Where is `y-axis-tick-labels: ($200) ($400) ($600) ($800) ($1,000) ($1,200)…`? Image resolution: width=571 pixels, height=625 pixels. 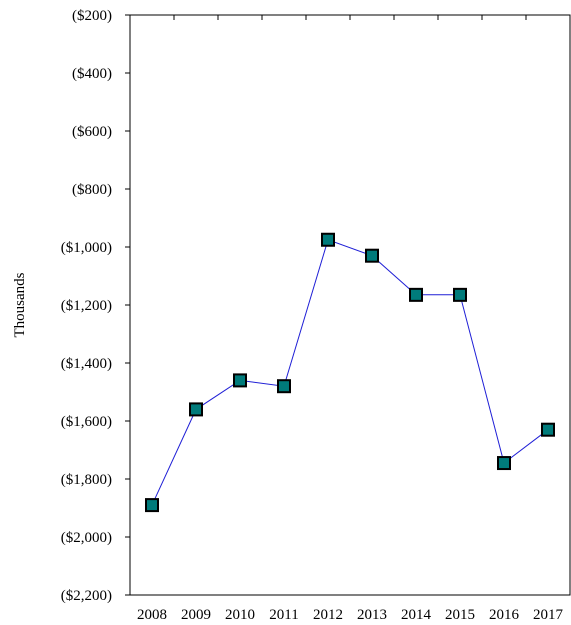
y-axis-tick-labels: ($200) ($400) ($600) ($800) ($1,000) ($1,200)… is located at coordinates (86, 306).